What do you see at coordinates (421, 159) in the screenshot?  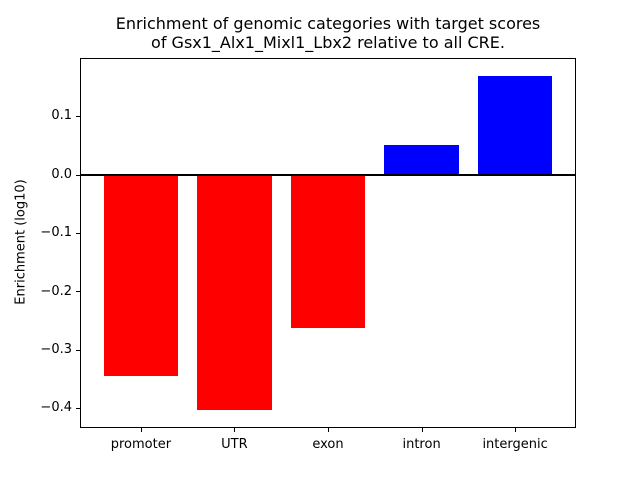 I see `bar-intron` at bounding box center [421, 159].